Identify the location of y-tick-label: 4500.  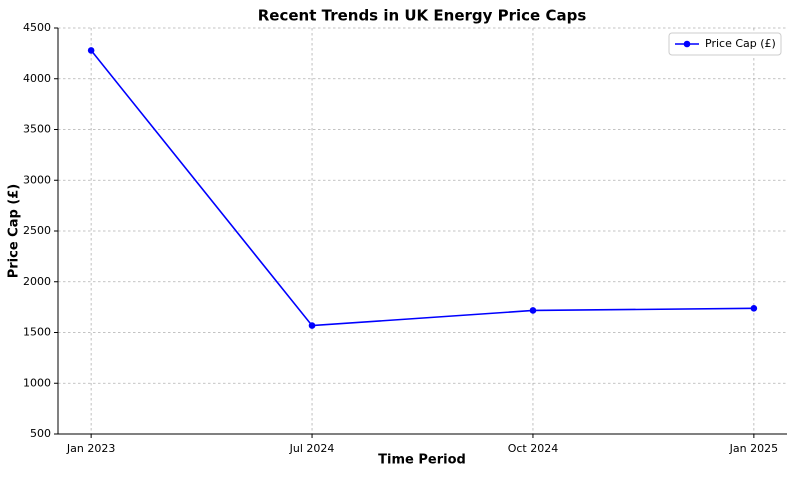
(37, 27).